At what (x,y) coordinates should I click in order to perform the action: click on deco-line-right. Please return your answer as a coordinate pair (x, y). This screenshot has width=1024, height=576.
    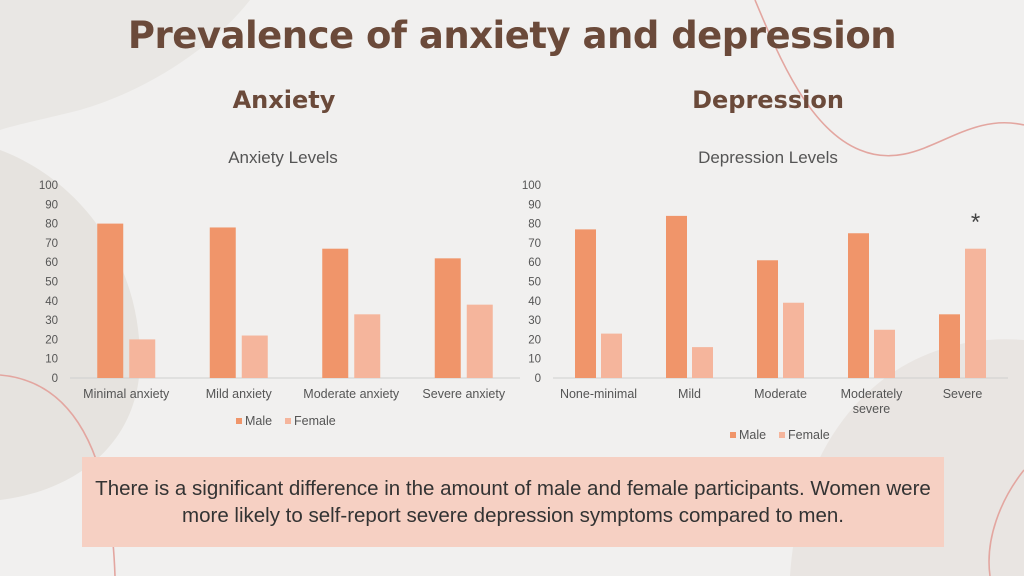
    Looking at the image, I should click on (1006, 522).